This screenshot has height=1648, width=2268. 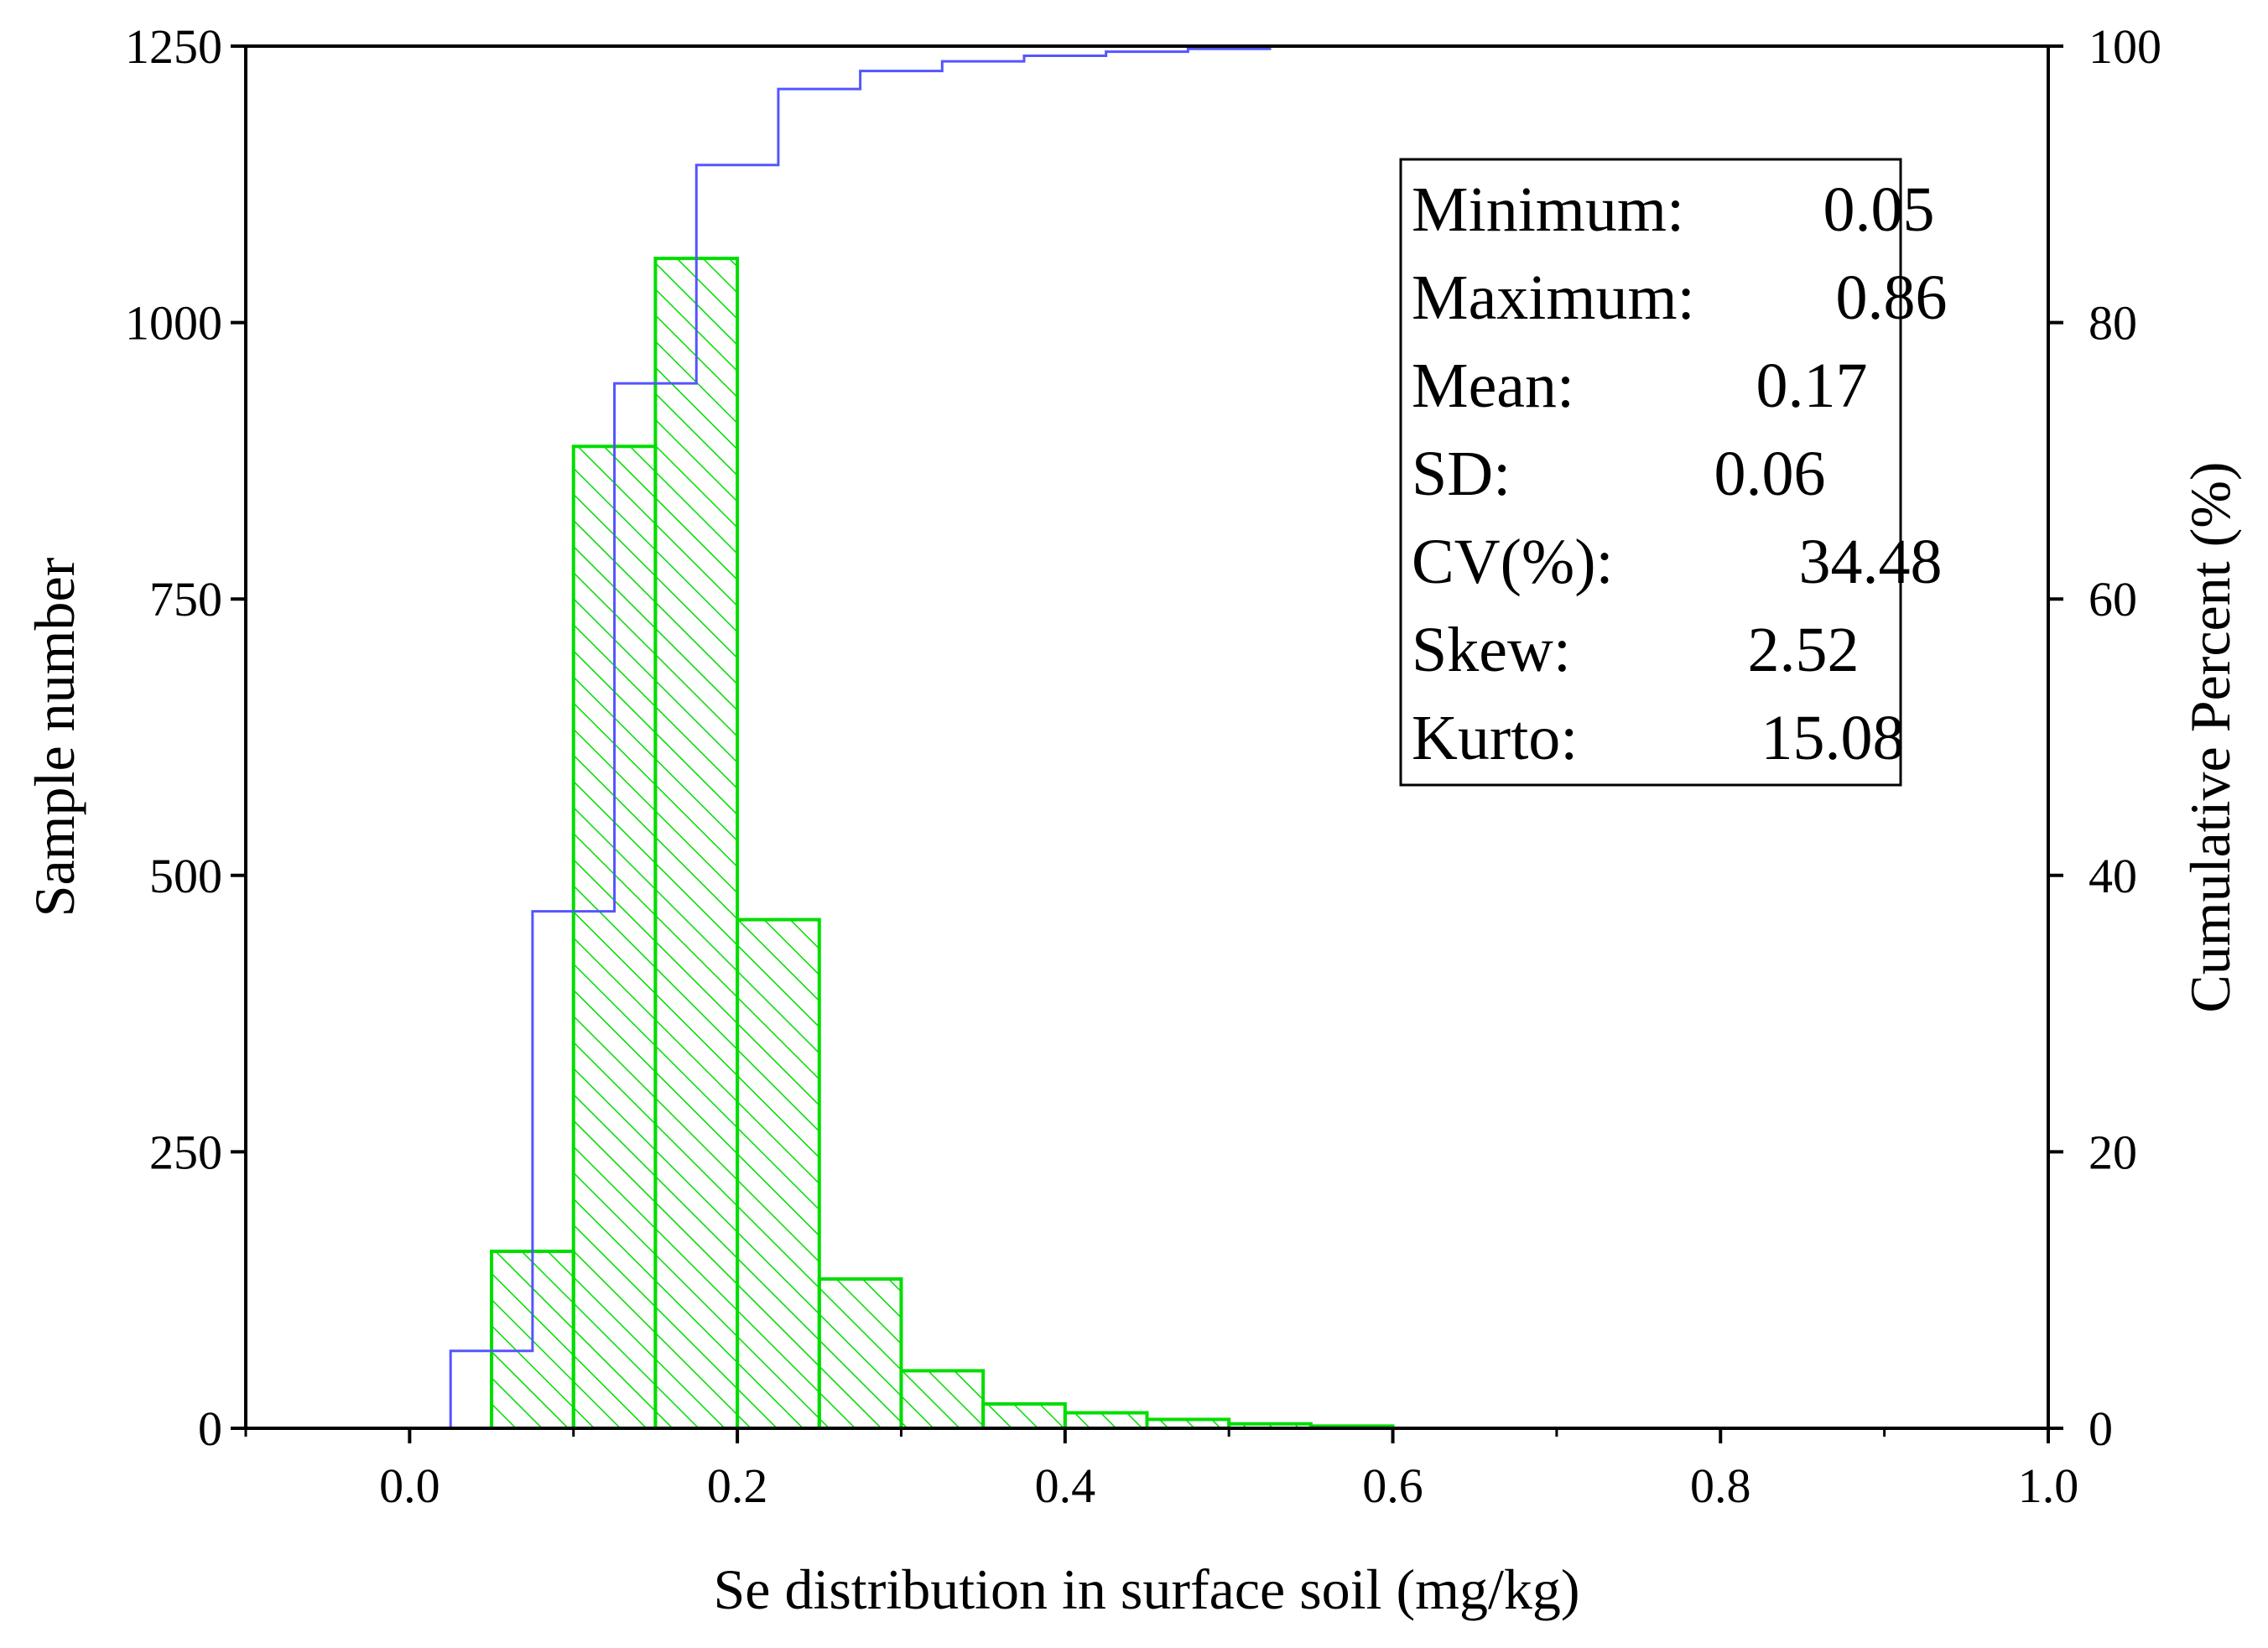 What do you see at coordinates (1548, 209) in the screenshot?
I see `stat-label: Minimum:` at bounding box center [1548, 209].